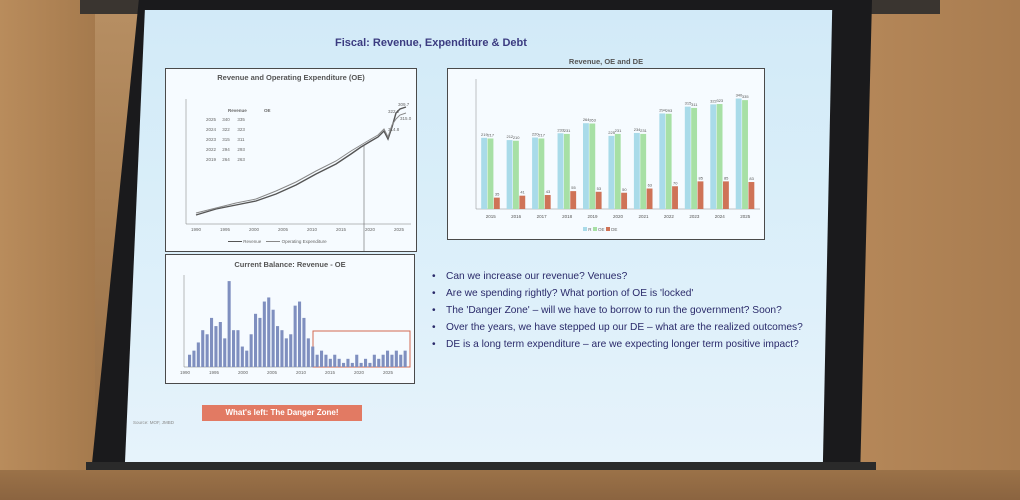 This screenshot has width=1020, height=500. What do you see at coordinates (214, 372) in the screenshot?
I see `x-tick: 1995` at bounding box center [214, 372].